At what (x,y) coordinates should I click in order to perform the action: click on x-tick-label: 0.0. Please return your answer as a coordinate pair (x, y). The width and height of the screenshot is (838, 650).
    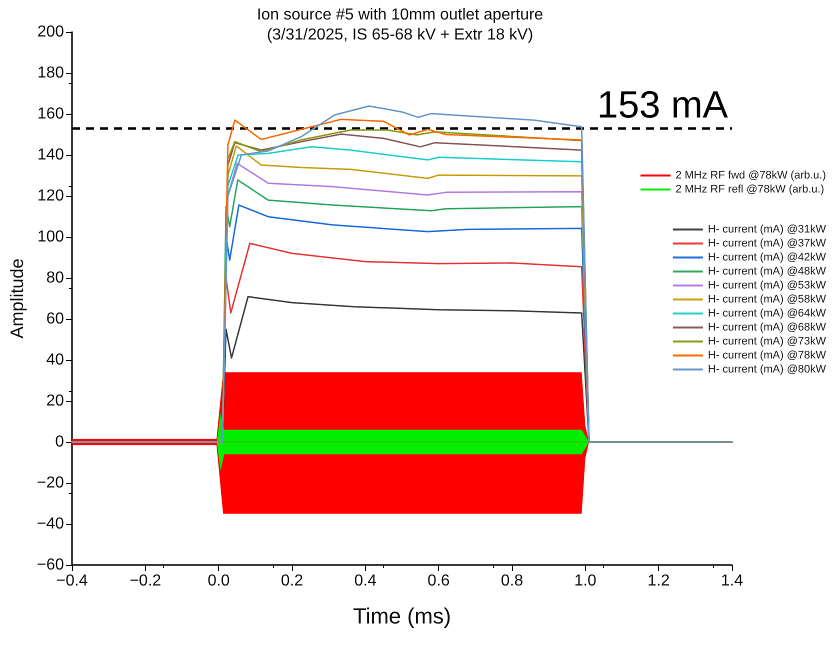
    Looking at the image, I should click on (219, 581).